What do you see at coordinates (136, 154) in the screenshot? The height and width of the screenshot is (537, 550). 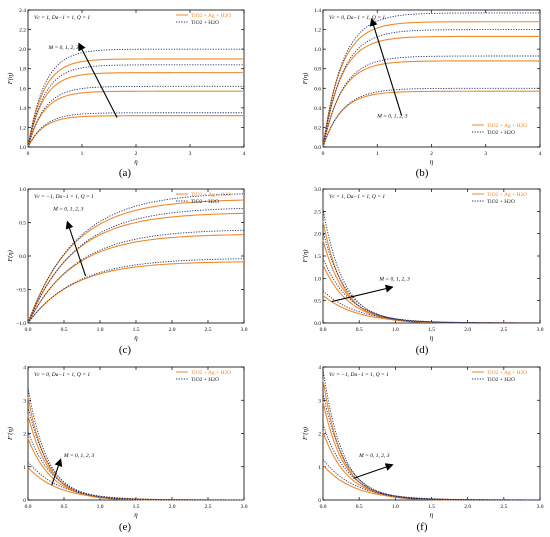 I see `x-tick-label: 2` at bounding box center [136, 154].